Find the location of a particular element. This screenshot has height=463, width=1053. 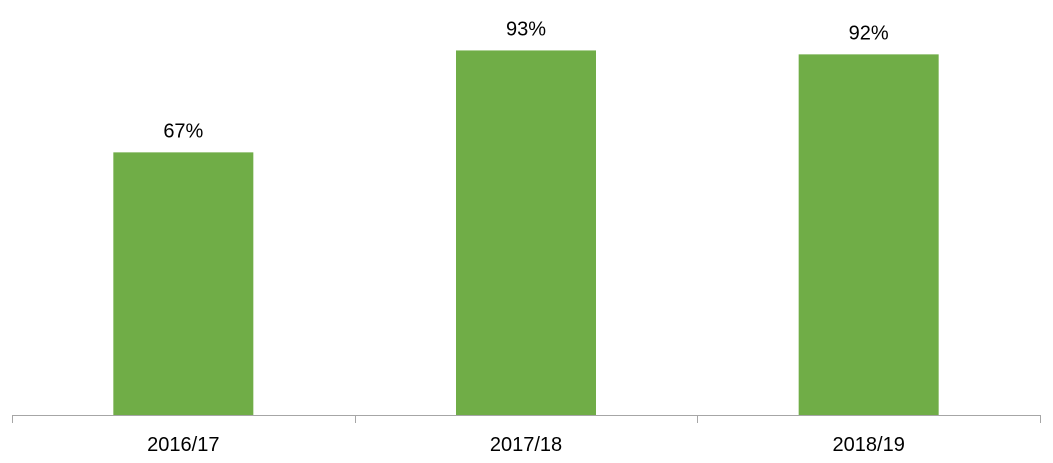

x-axis-tick-labels-group: 2016/17 2017/18 2018/19 is located at coordinates (526, 445).